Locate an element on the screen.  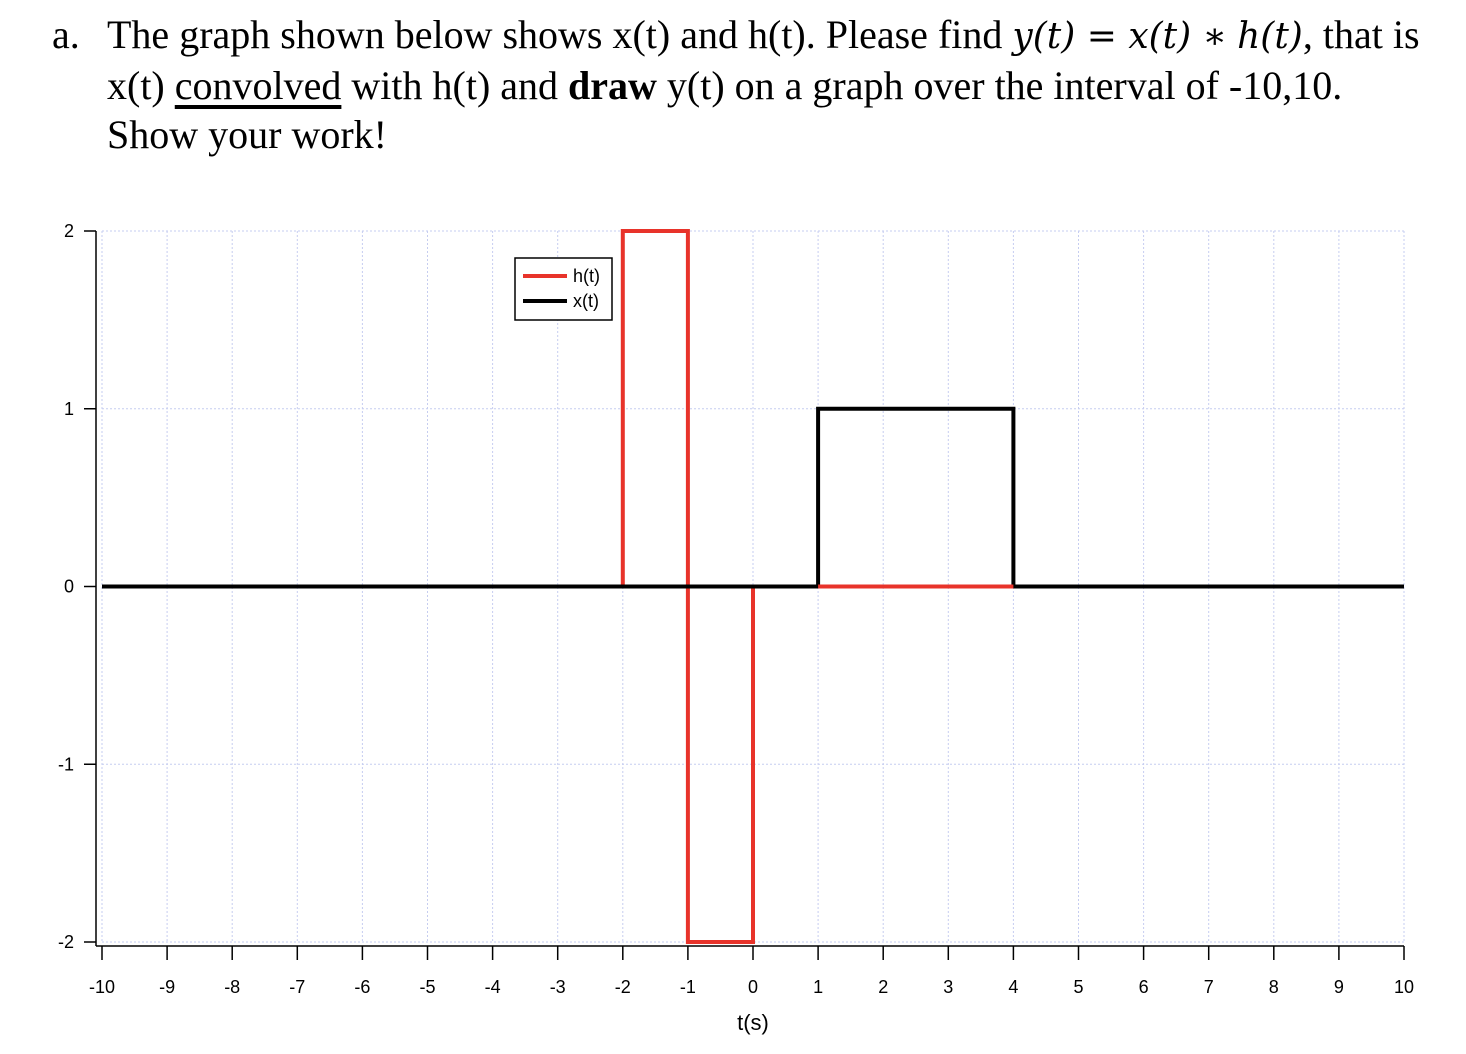
x-tick-label: 5 is located at coordinates (1078, 987).